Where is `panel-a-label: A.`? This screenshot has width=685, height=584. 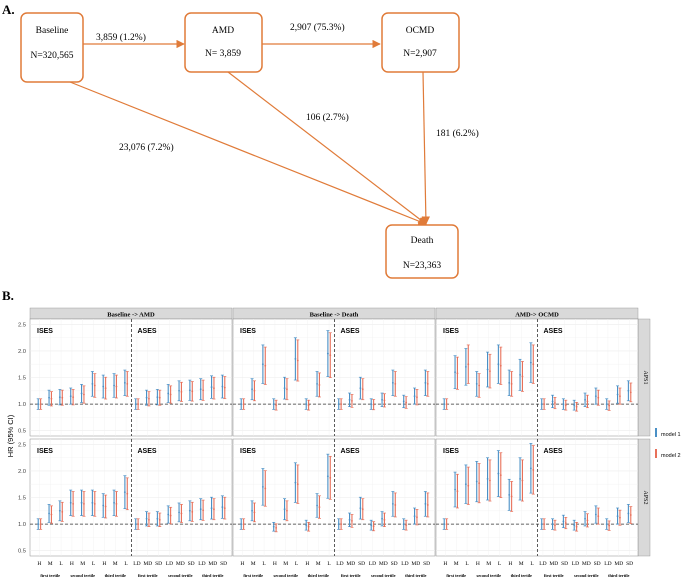 panel-a-label: A. is located at coordinates (8, 9).